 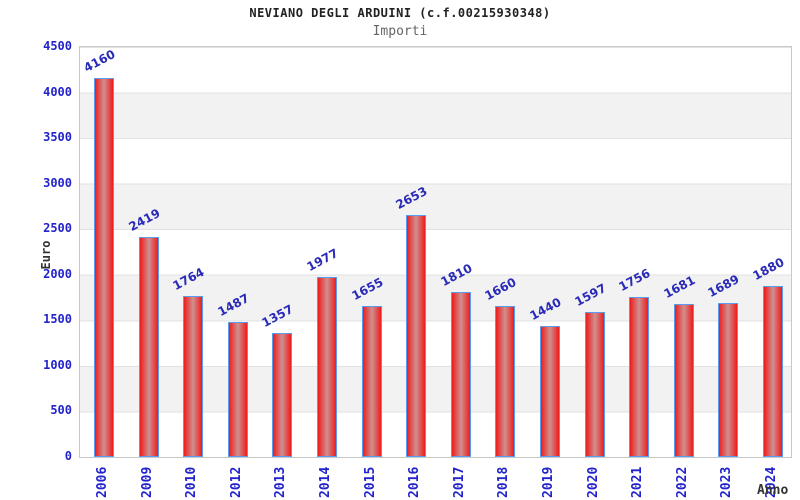 What do you see at coordinates (768, 268) in the screenshot?
I see `bar-value-label: 1880` at bounding box center [768, 268].